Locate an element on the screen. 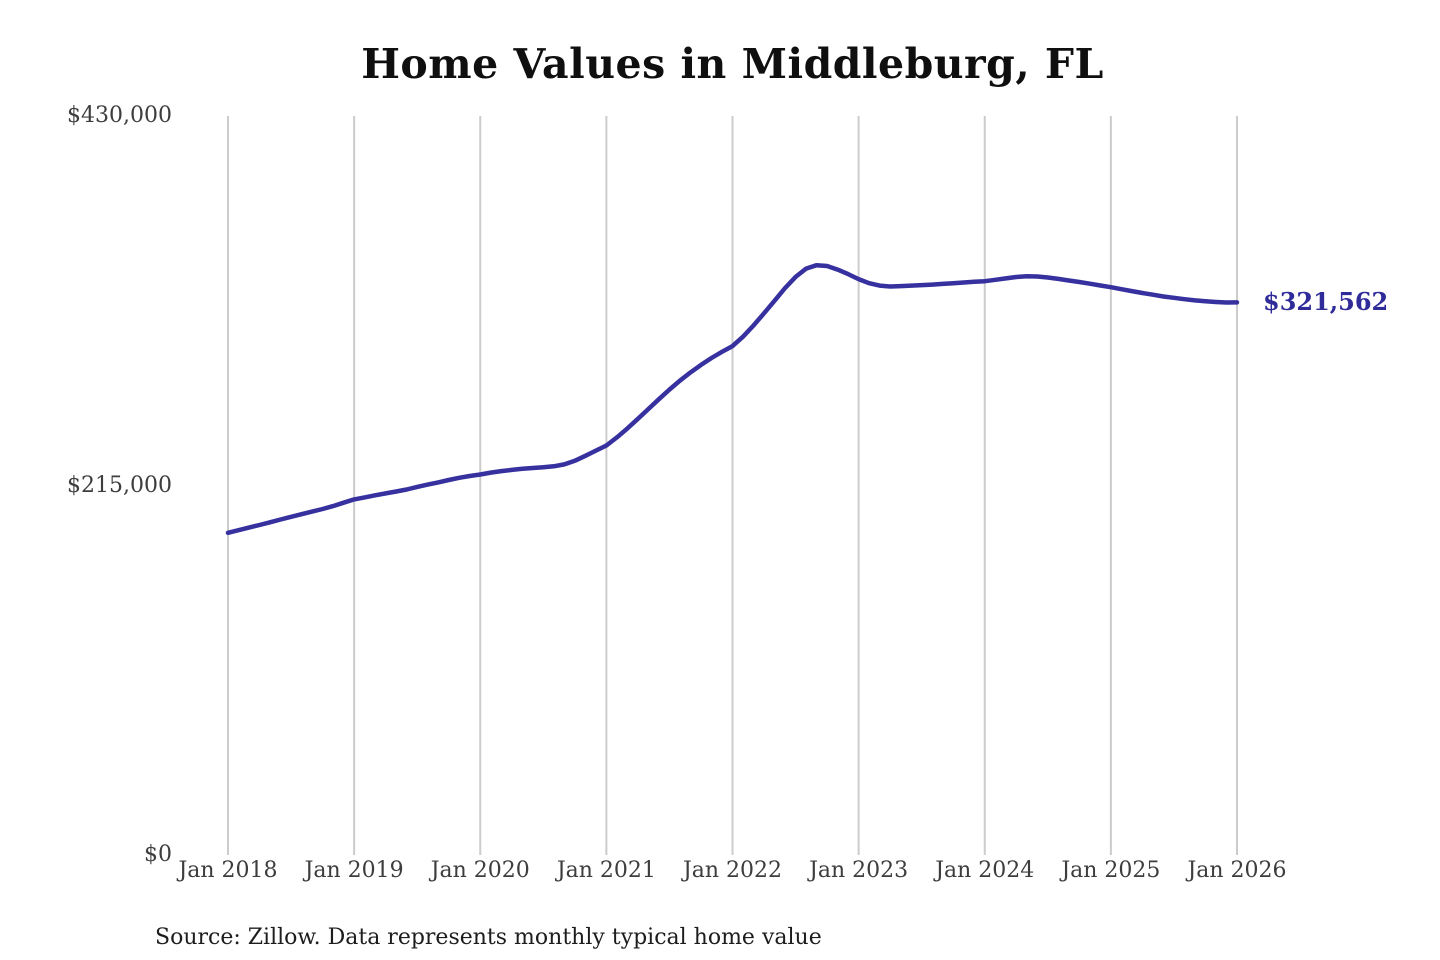 The image size is (1440, 960). x-tick-label: Jan 2025 is located at coordinates (1111, 870).